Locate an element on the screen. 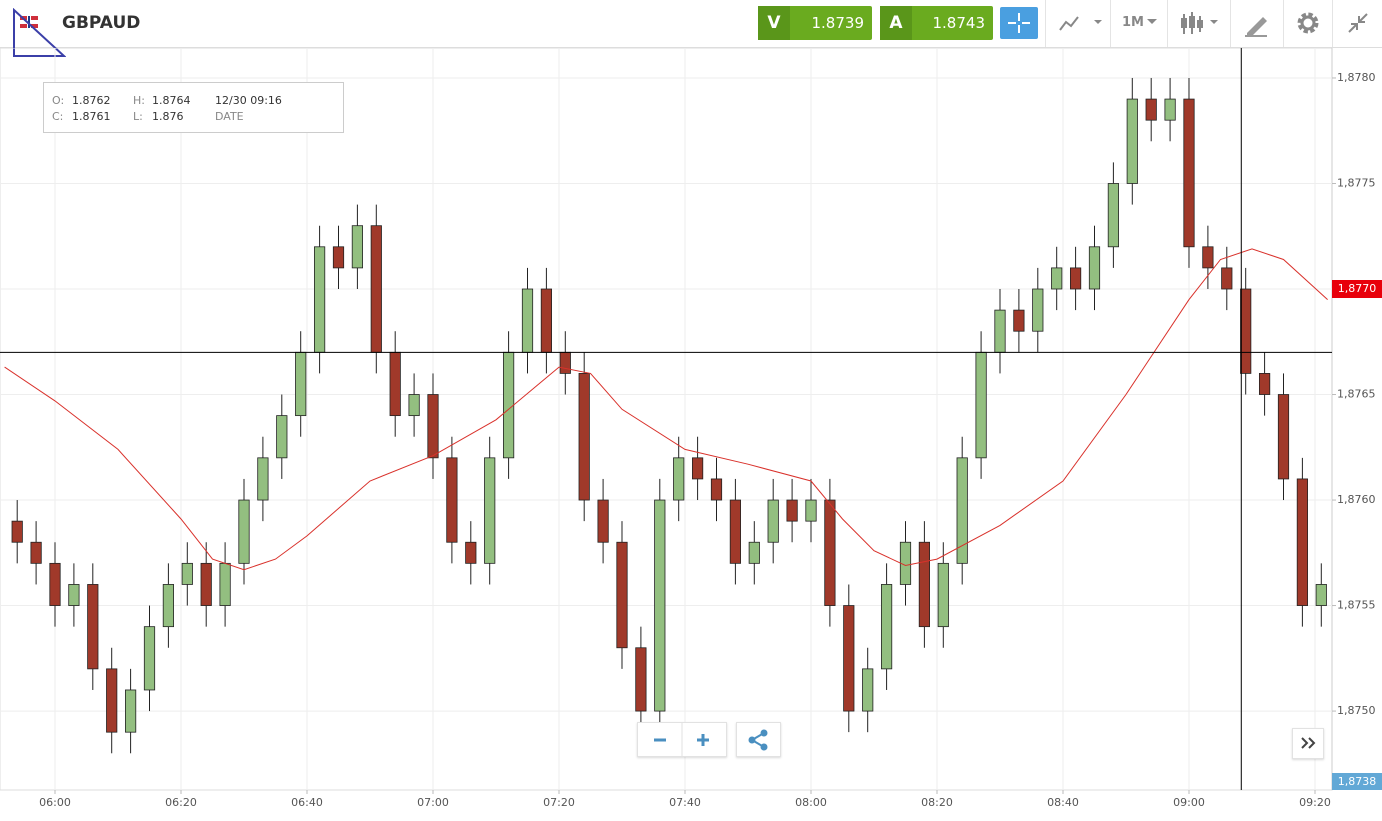 The height and width of the screenshot is (821, 1382). x-tick-label: 07:40 is located at coordinates (685, 802).